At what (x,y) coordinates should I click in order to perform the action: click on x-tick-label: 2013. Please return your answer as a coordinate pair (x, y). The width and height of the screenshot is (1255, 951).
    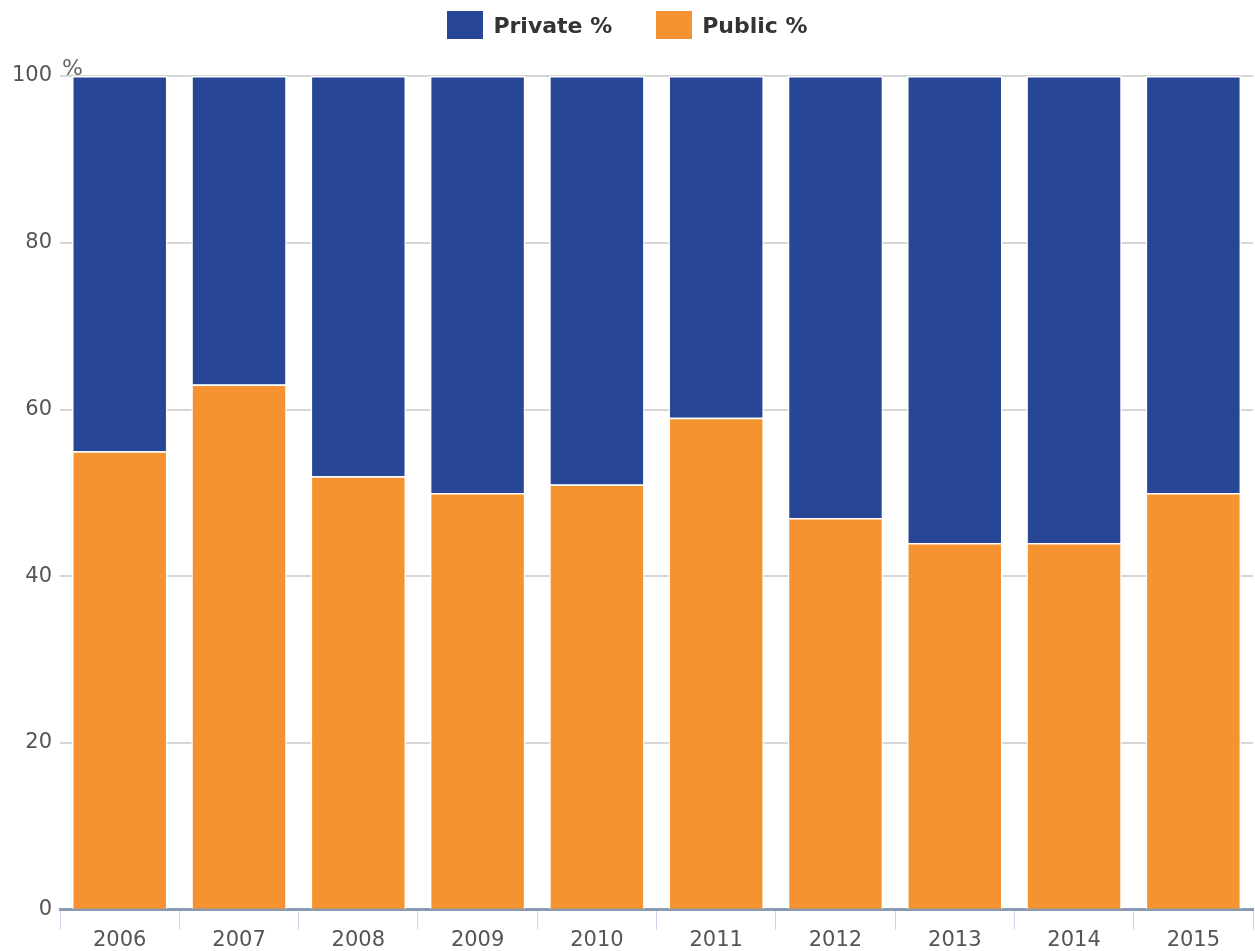
    Looking at the image, I should click on (955, 938).